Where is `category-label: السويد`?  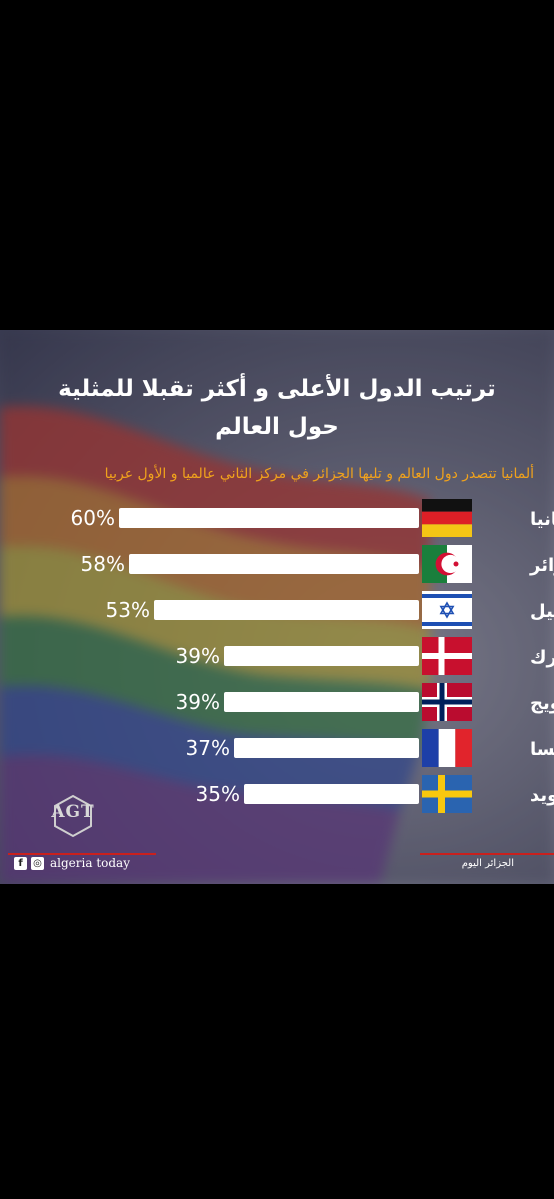 category-label: السويد is located at coordinates (542, 795).